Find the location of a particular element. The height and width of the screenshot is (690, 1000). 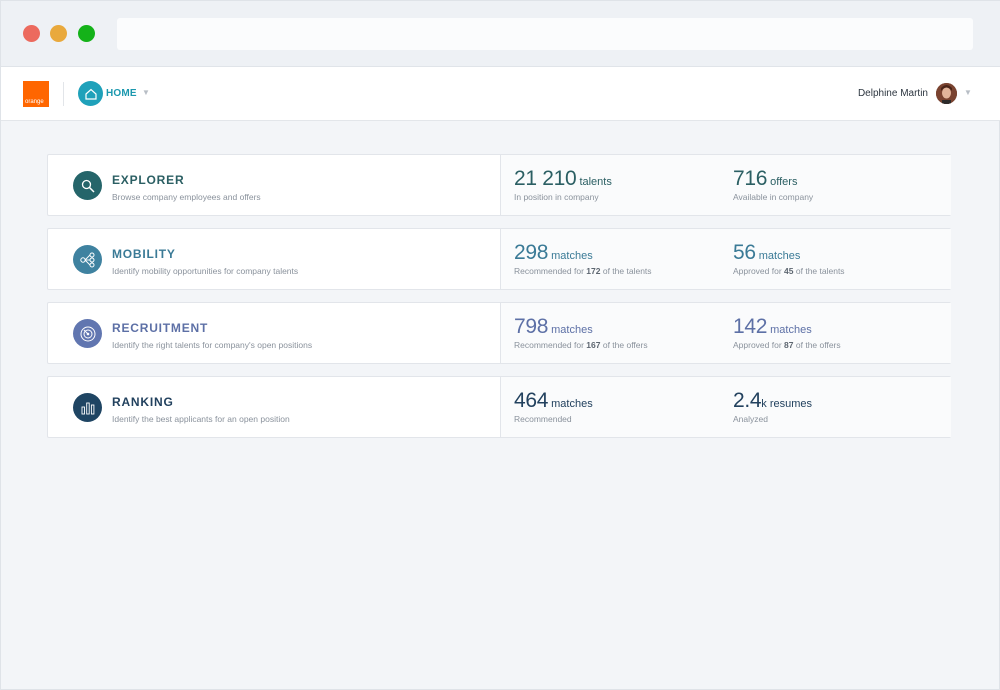

minimize-window-button is located at coordinates (58, 33).